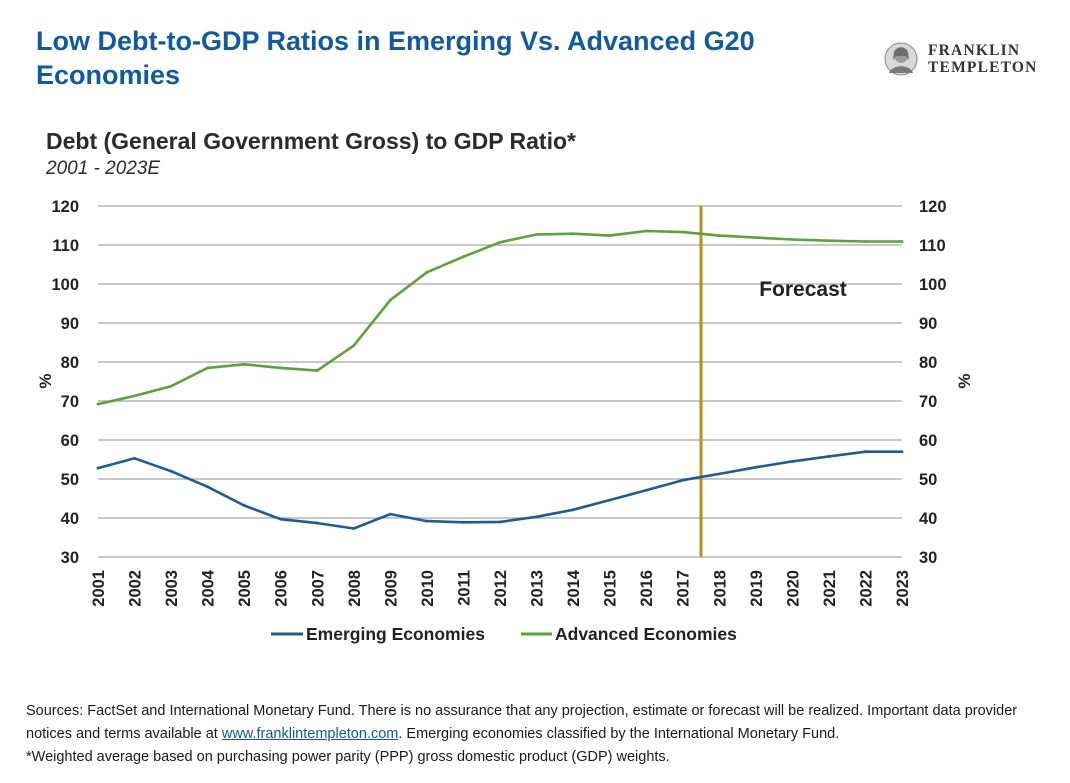 This screenshot has height=783, width=1070. What do you see at coordinates (245, 588) in the screenshot?
I see `x-tick-2005: 2005` at bounding box center [245, 588].